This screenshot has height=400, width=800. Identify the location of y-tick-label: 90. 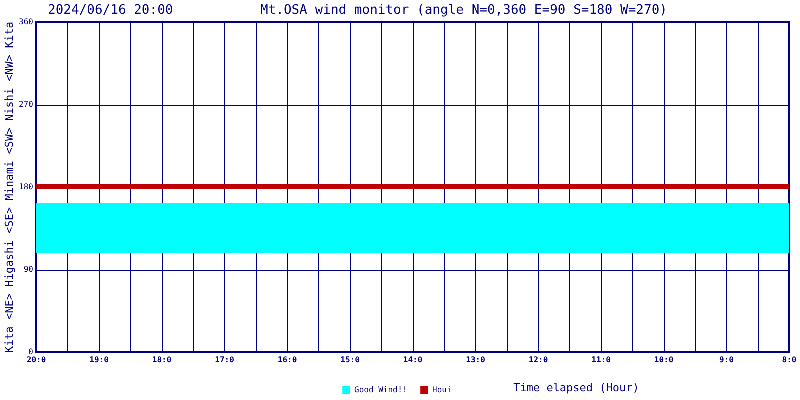
(29, 269).